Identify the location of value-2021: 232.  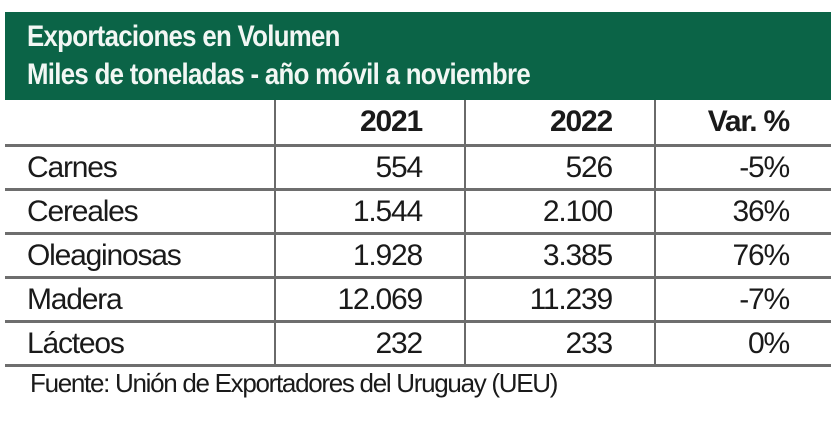
(369, 343).